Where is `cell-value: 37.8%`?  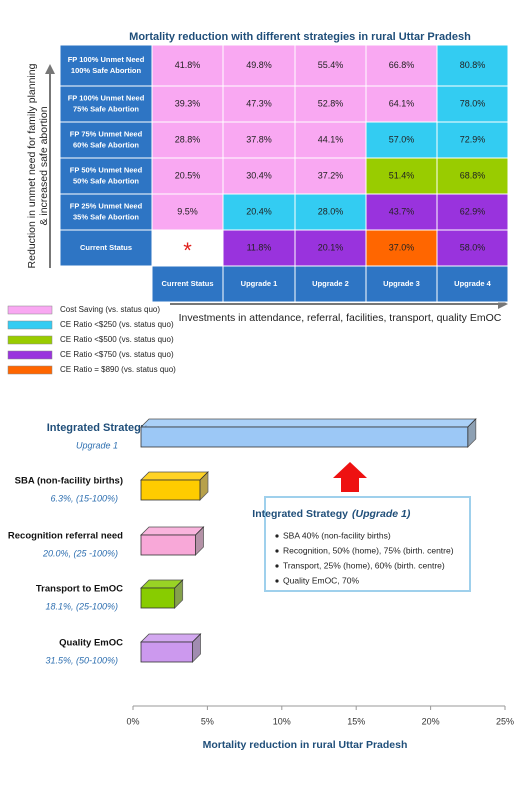 cell-value: 37.8% is located at coordinates (259, 139).